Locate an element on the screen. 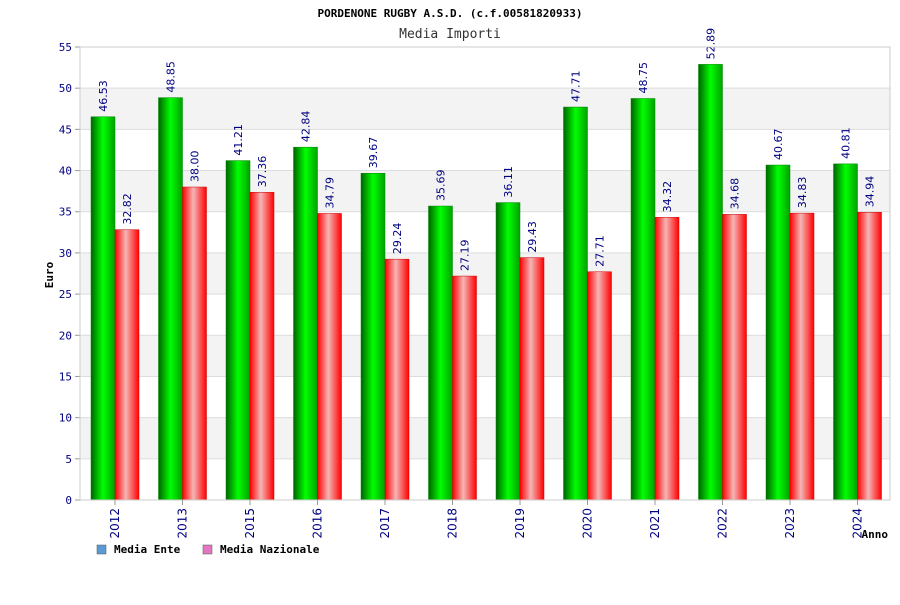 This screenshot has width=900, height=605. chart-title: PORDENONE RUGBY A.S.D. (c.f.00581820933) is located at coordinates (450, 13).